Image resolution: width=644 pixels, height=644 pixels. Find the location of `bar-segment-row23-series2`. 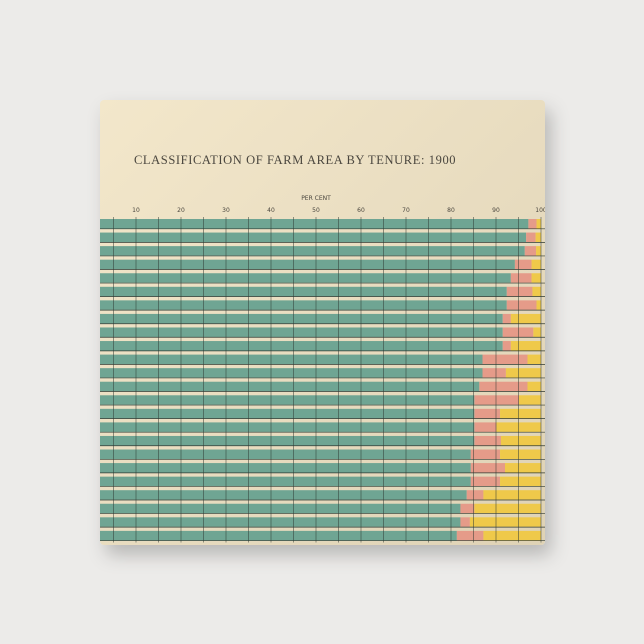

bar-segment-row23-series2 is located at coordinates (465, 522).